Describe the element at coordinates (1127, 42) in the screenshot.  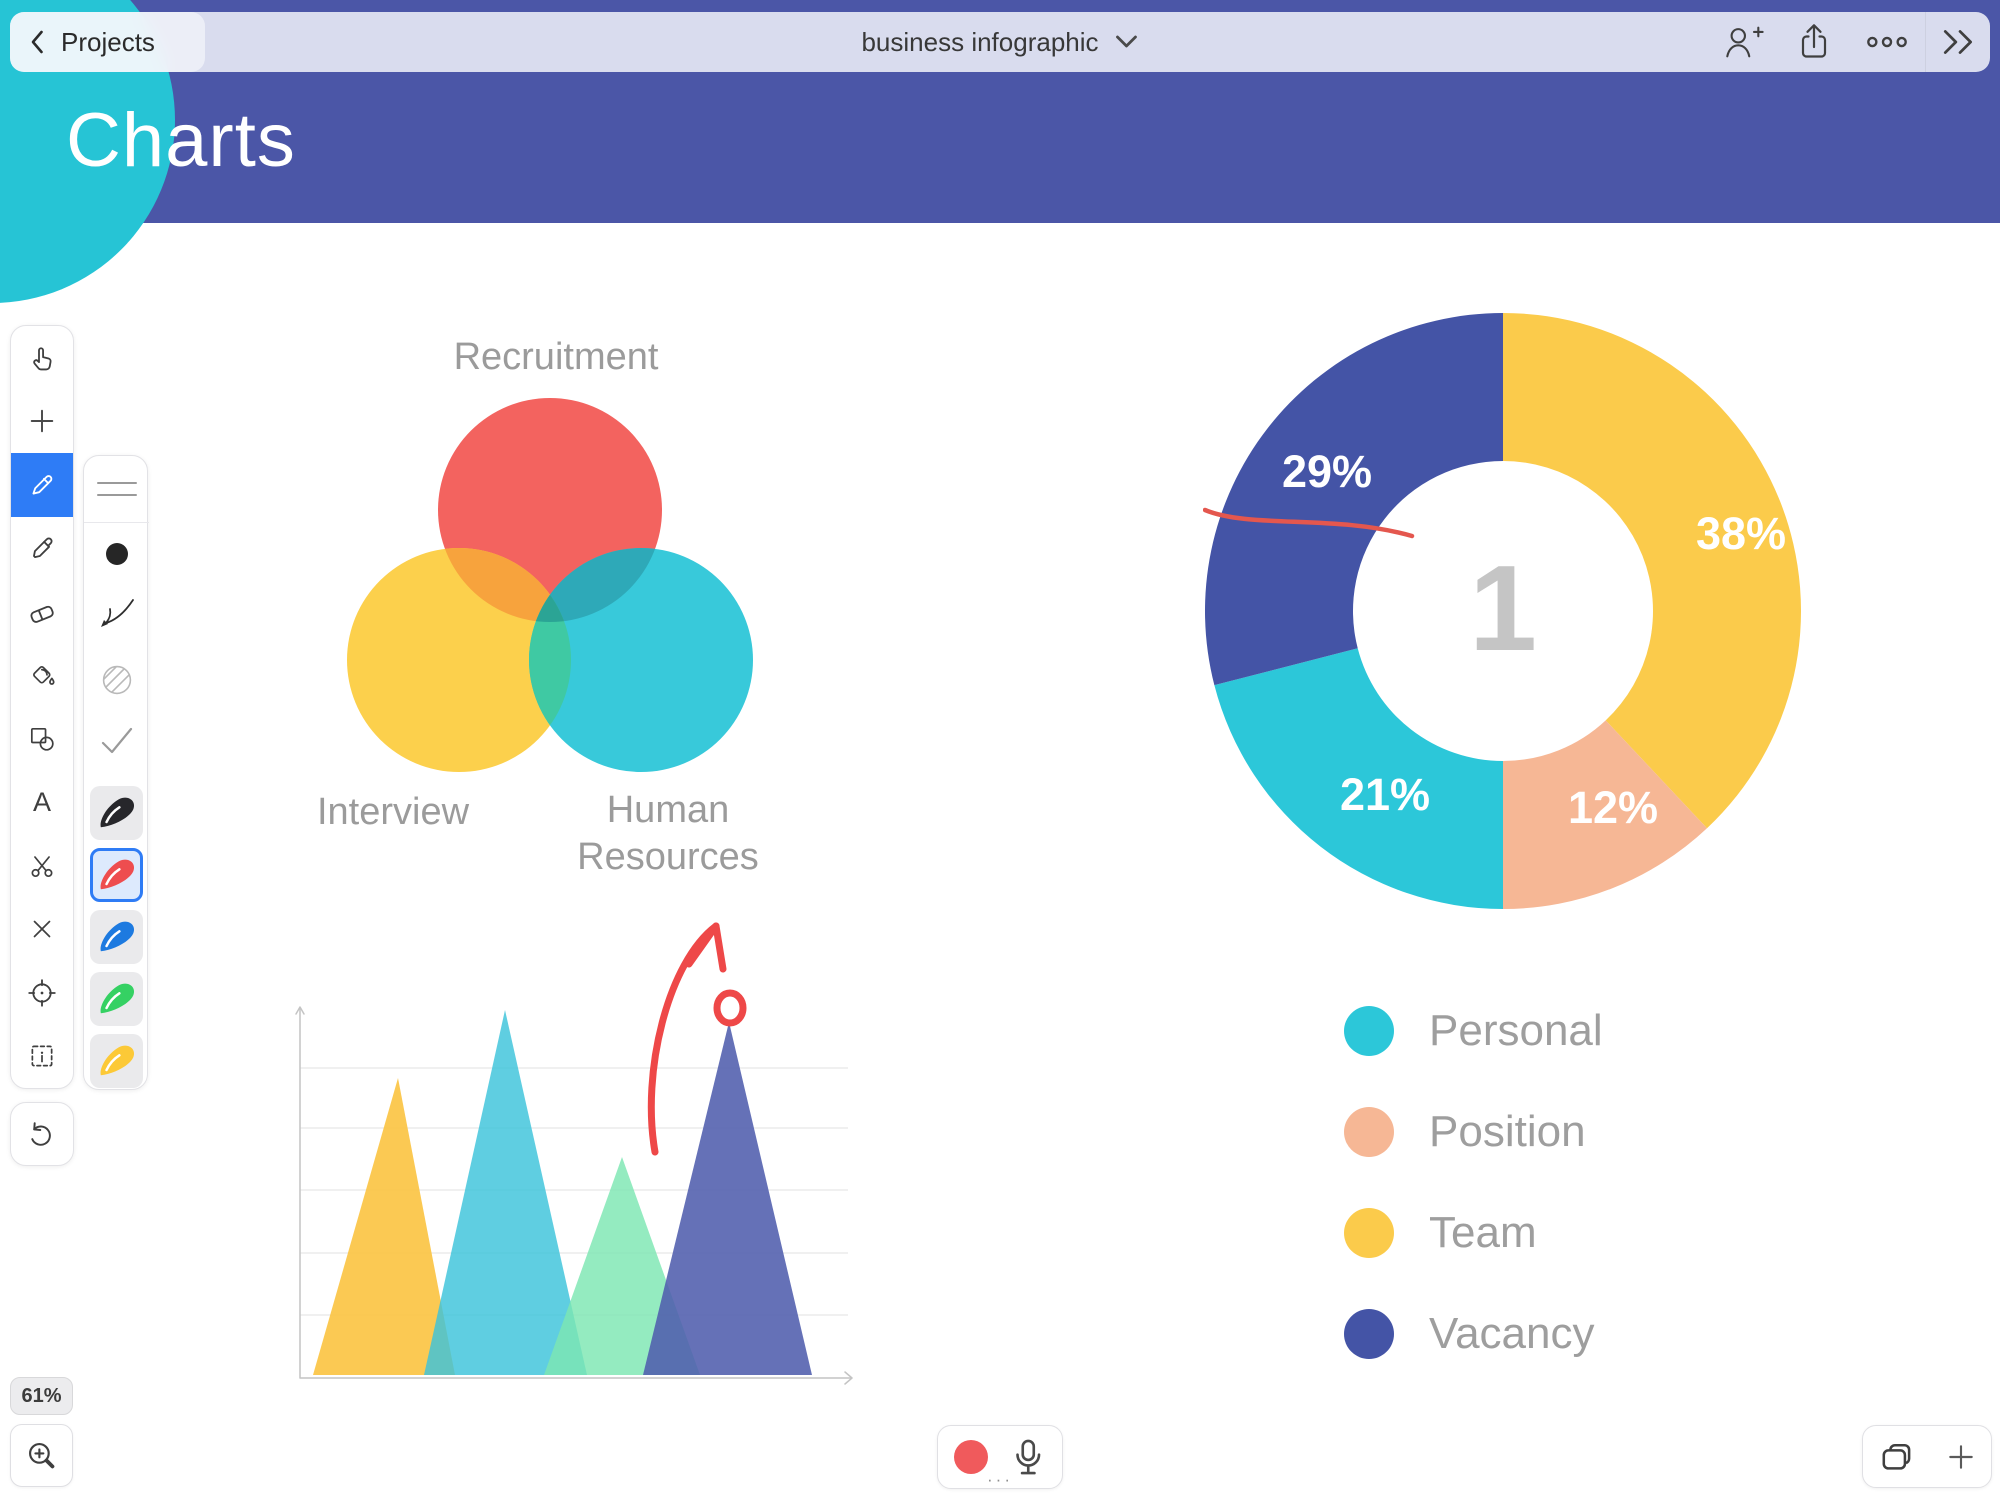
I see `chevron-down-icon` at that location.